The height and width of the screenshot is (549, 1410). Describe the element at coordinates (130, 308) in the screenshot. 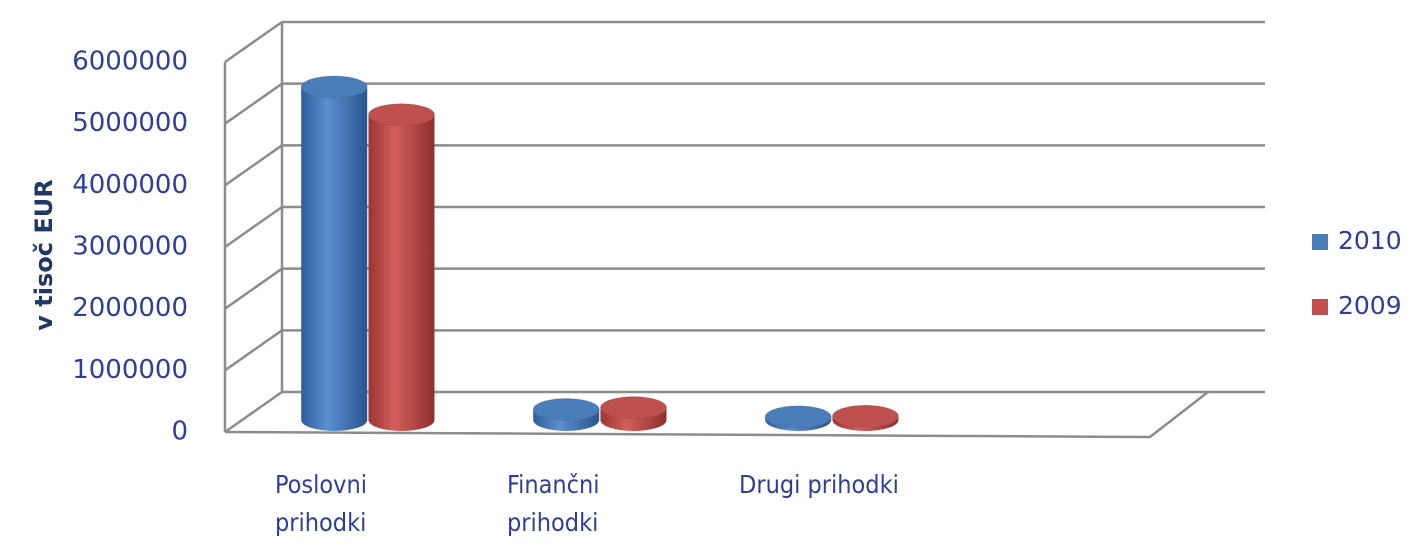

I see `y-tick-label: 2000000` at that location.